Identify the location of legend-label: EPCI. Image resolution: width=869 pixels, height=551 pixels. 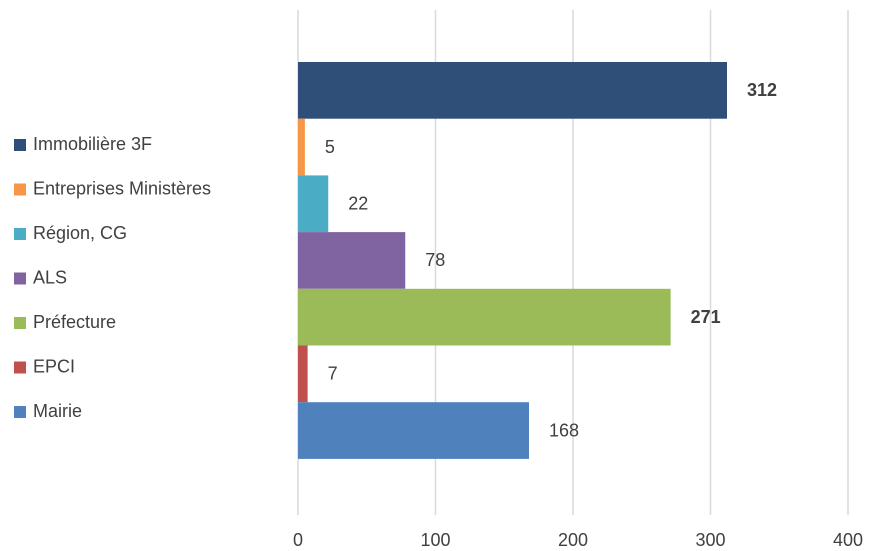
(54, 366).